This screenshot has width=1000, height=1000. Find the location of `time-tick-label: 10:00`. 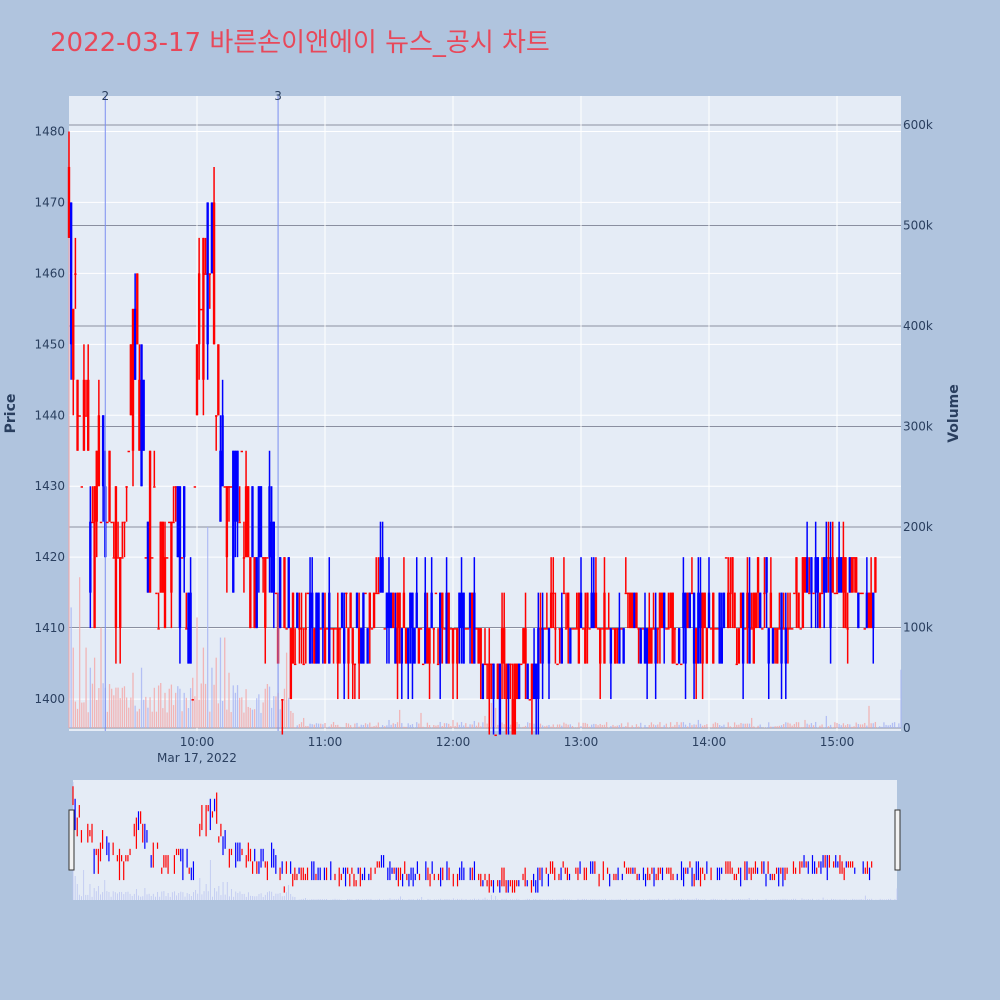

time-tick-label: 10:00 is located at coordinates (197, 742).